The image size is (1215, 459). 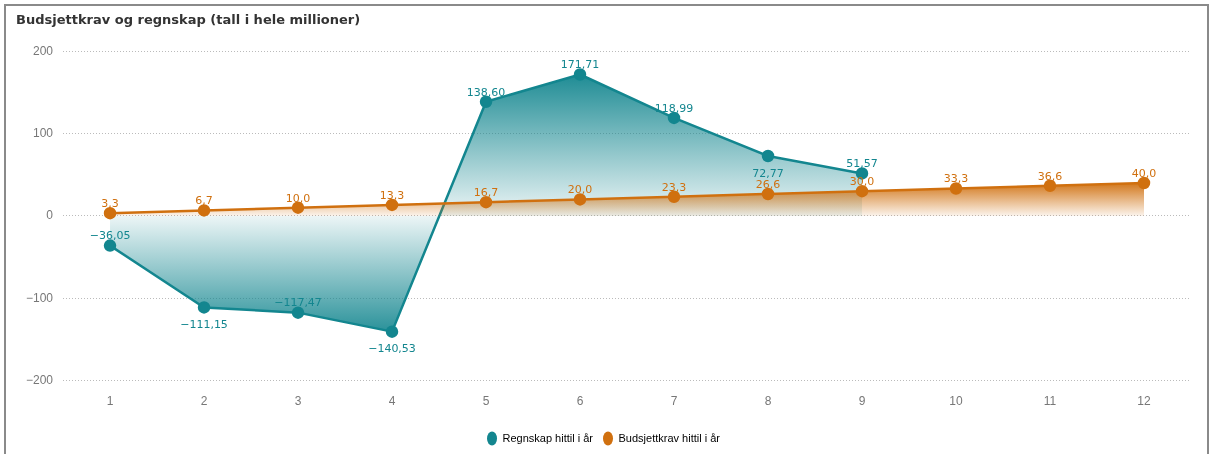 I want to click on x-tick-label: 11, so click(x=1050, y=401).